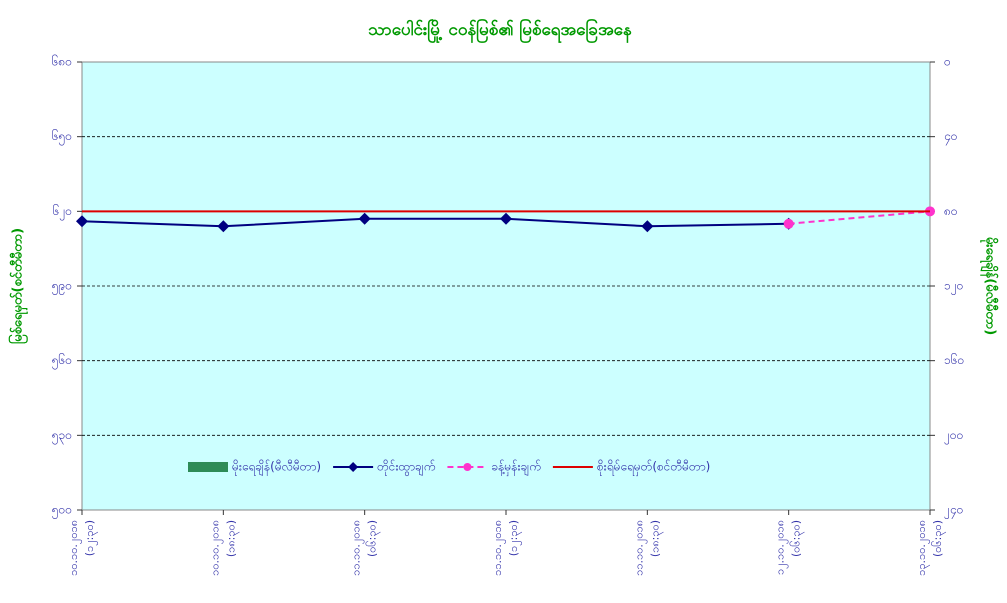  I want to click on y-tick-label: ၅၆၀, so click(62, 361).